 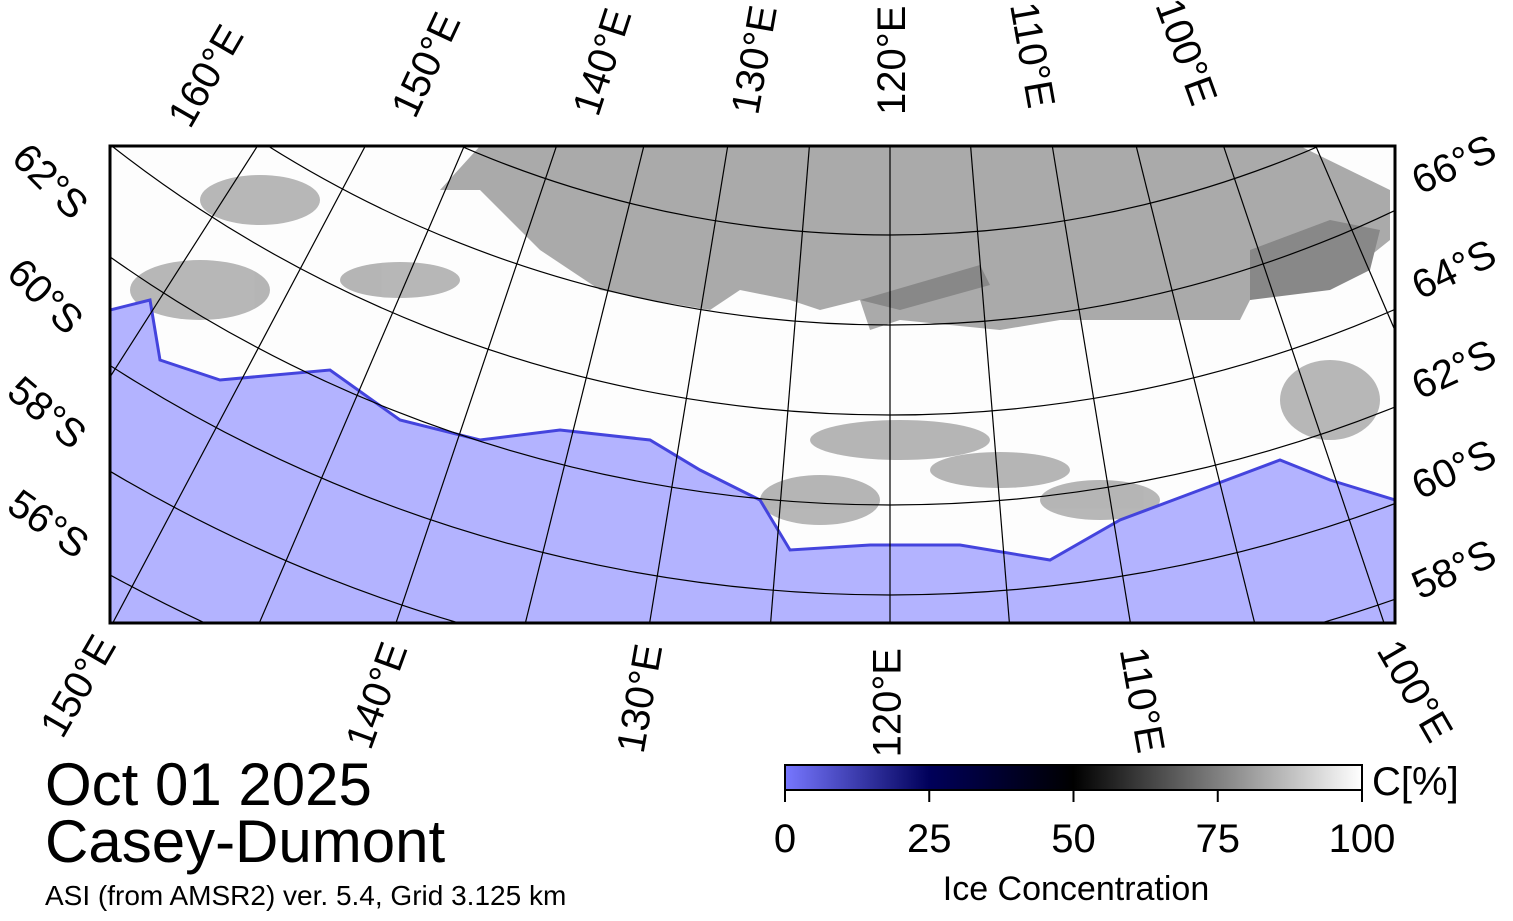 I want to click on lat-label: 66°S, so click(x=1454, y=164).